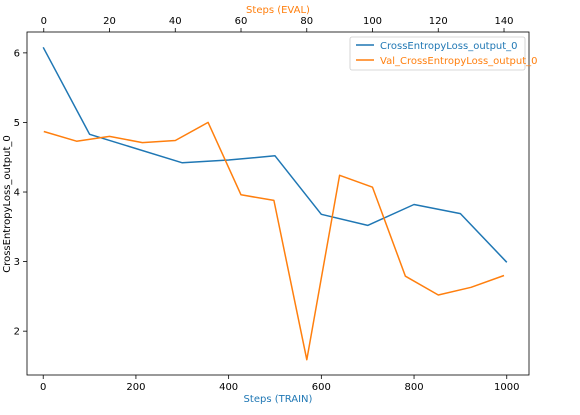  I want to click on x-tick-label: 1000, so click(506, 387).